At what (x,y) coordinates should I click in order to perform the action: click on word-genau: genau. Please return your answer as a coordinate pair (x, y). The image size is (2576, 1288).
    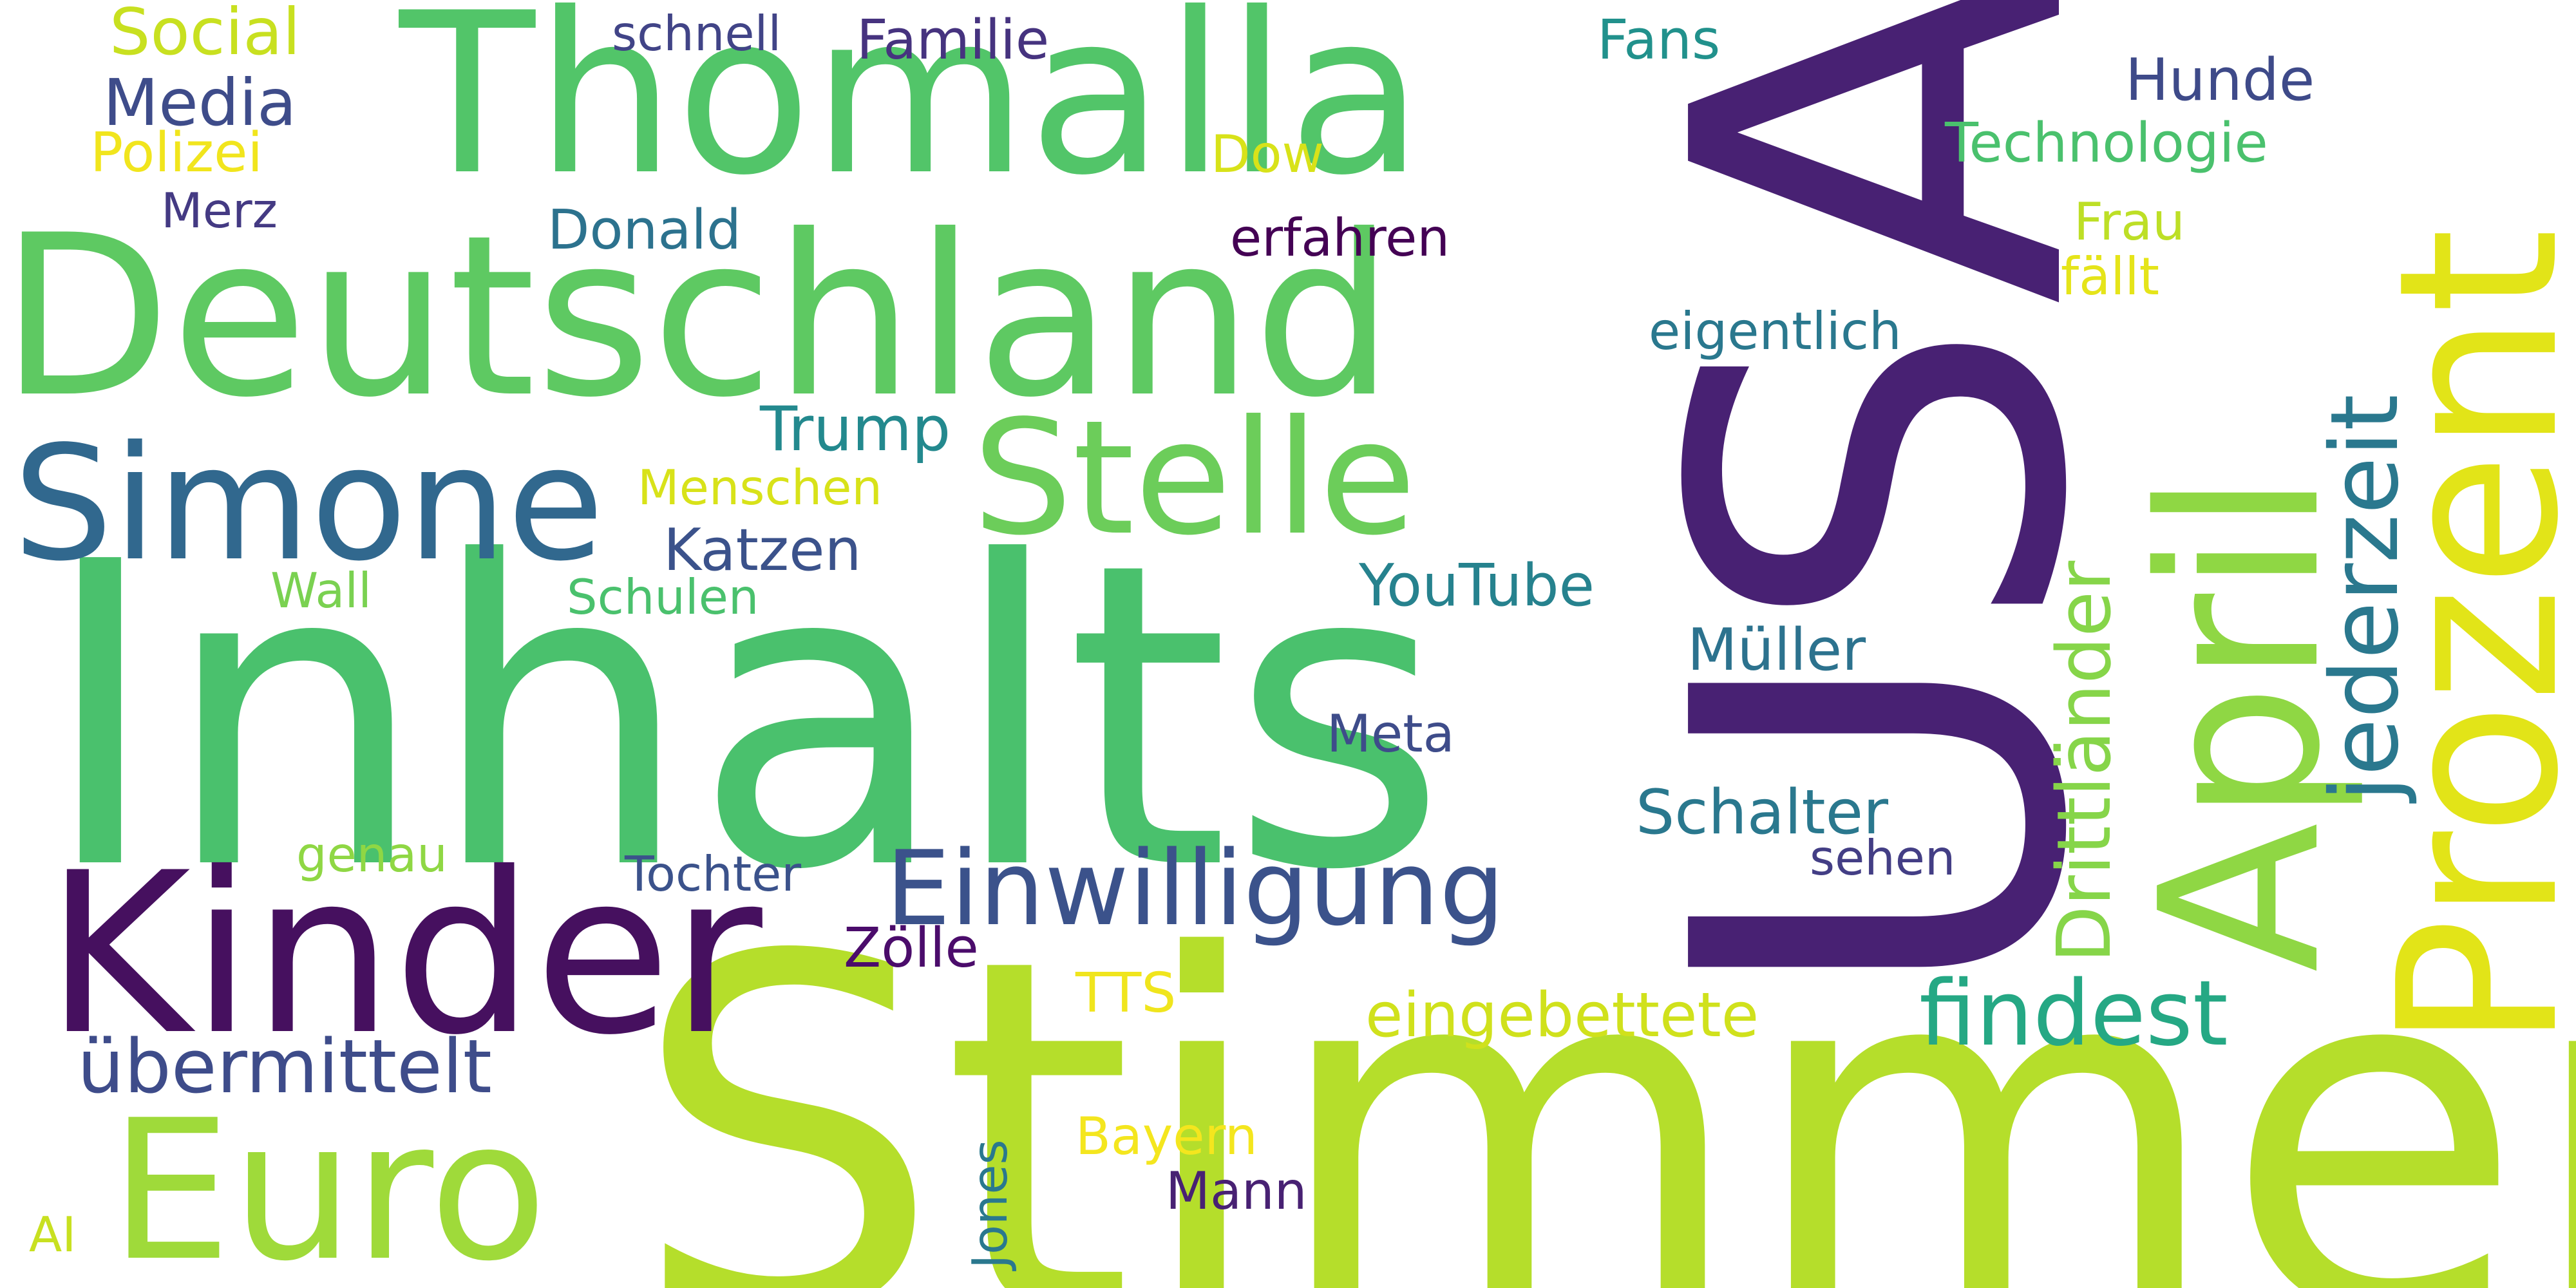
    Looking at the image, I should click on (372, 854).